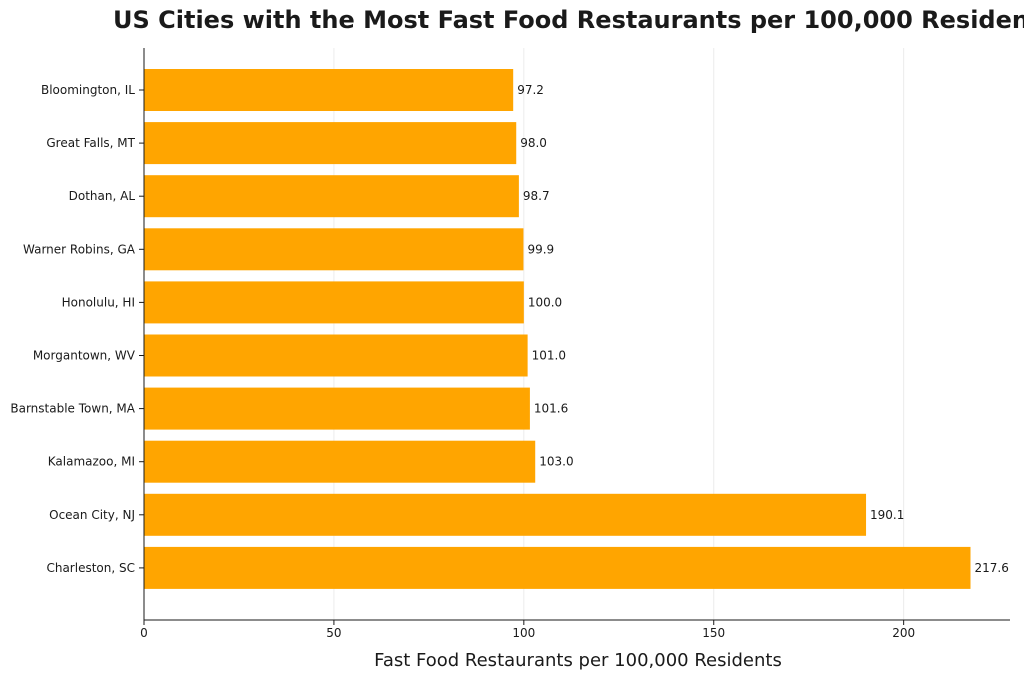 The width and height of the screenshot is (1024, 683). What do you see at coordinates (84, 356) in the screenshot?
I see `category-label: Morgantown, WV` at bounding box center [84, 356].